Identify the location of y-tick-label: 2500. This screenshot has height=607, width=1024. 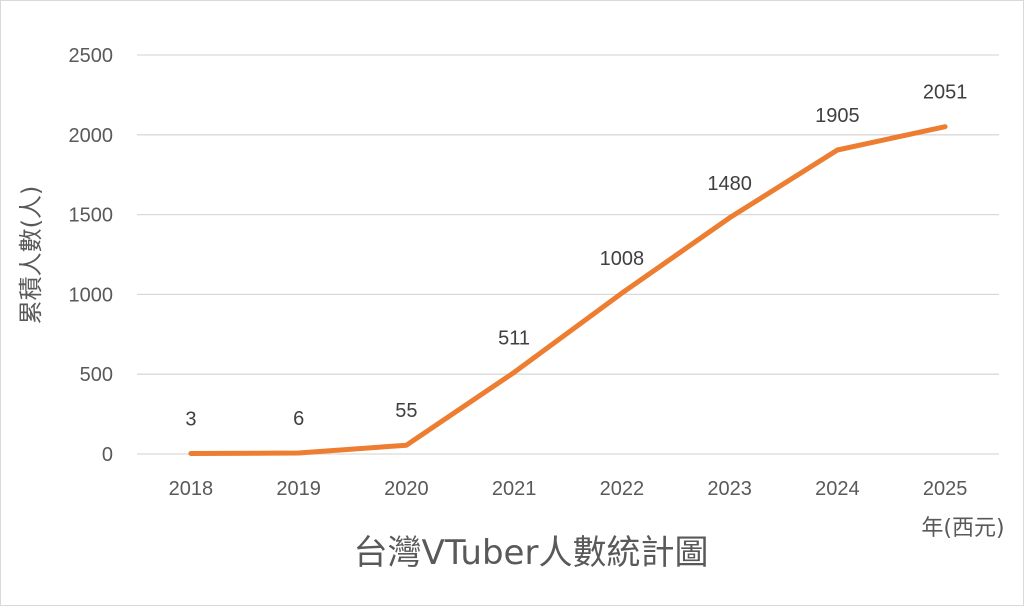
(91, 56).